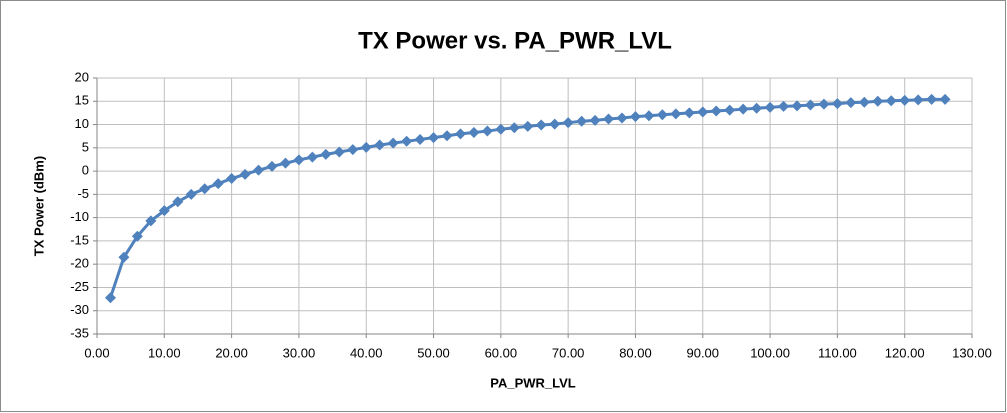 The image size is (1007, 413). Describe the element at coordinates (905, 352) in the screenshot. I see `x-tick-label: 120.00` at that location.